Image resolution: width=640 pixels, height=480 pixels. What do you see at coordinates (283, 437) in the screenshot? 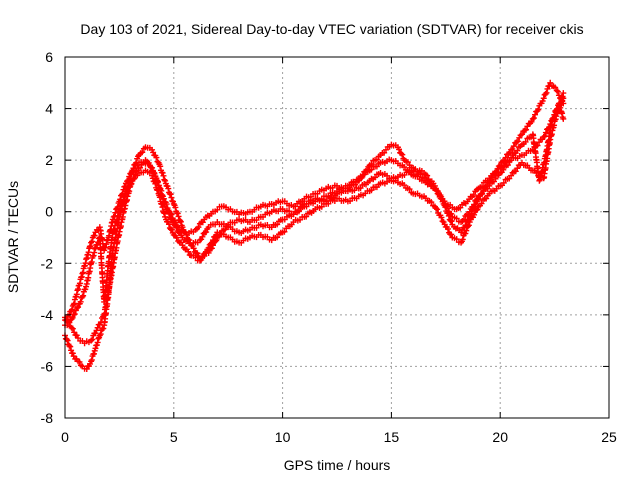
I see `x-tick-label: 10` at bounding box center [283, 437].